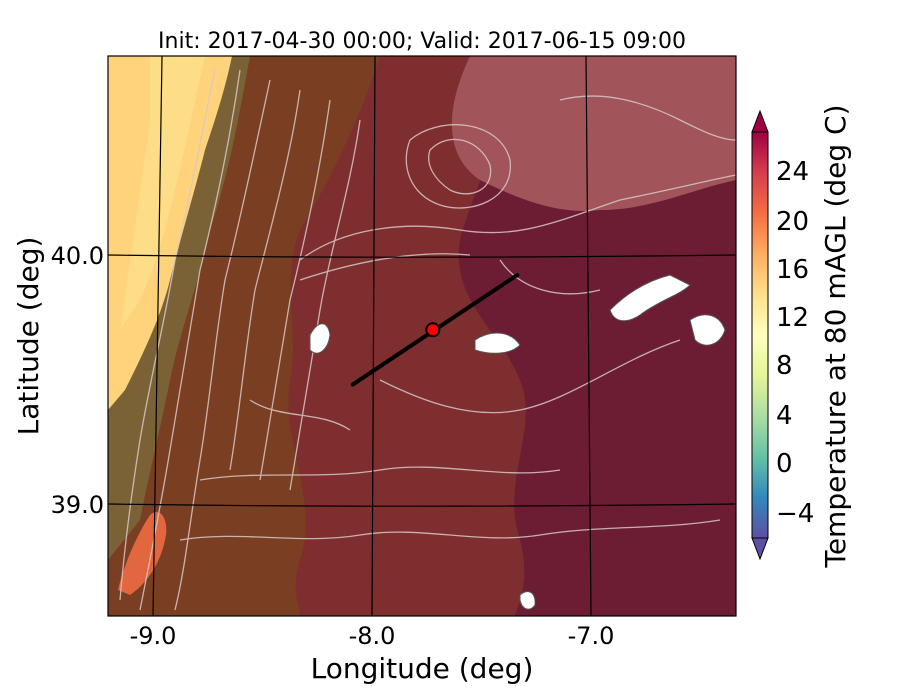 Image resolution: width=900 pixels, height=700 pixels. What do you see at coordinates (792, 318) in the screenshot?
I see `colorbar-tick-label: 12` at bounding box center [792, 318].